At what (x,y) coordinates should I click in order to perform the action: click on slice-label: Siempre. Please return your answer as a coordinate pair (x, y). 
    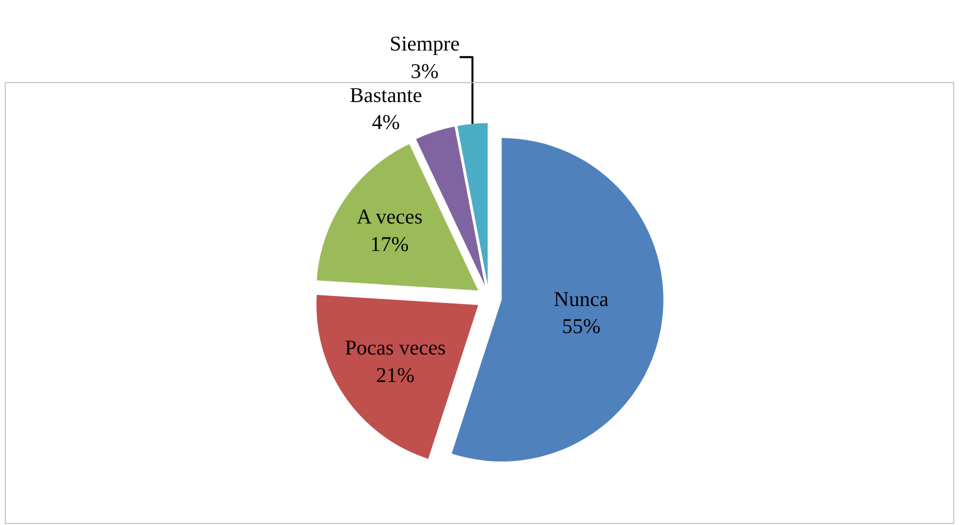
    Looking at the image, I should click on (425, 43).